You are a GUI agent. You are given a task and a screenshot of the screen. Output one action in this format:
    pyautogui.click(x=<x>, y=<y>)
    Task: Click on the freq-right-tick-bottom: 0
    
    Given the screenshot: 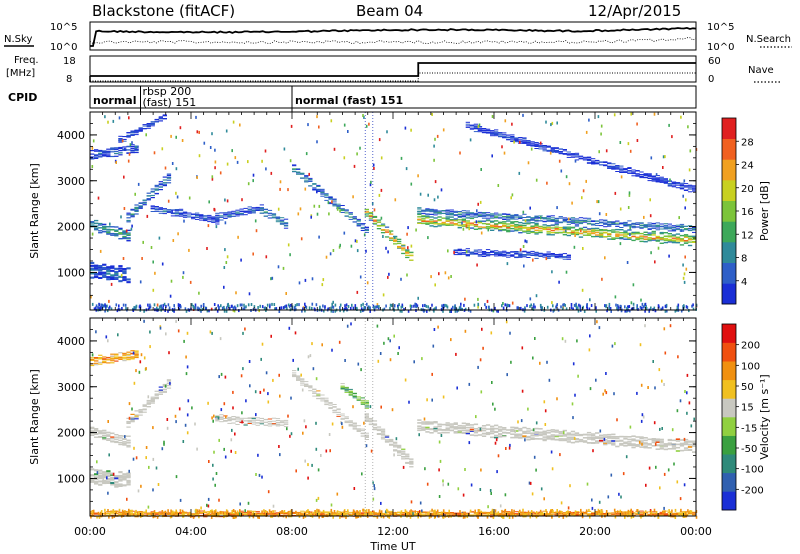 What is the action you would take?
    pyautogui.click(x=711, y=79)
    